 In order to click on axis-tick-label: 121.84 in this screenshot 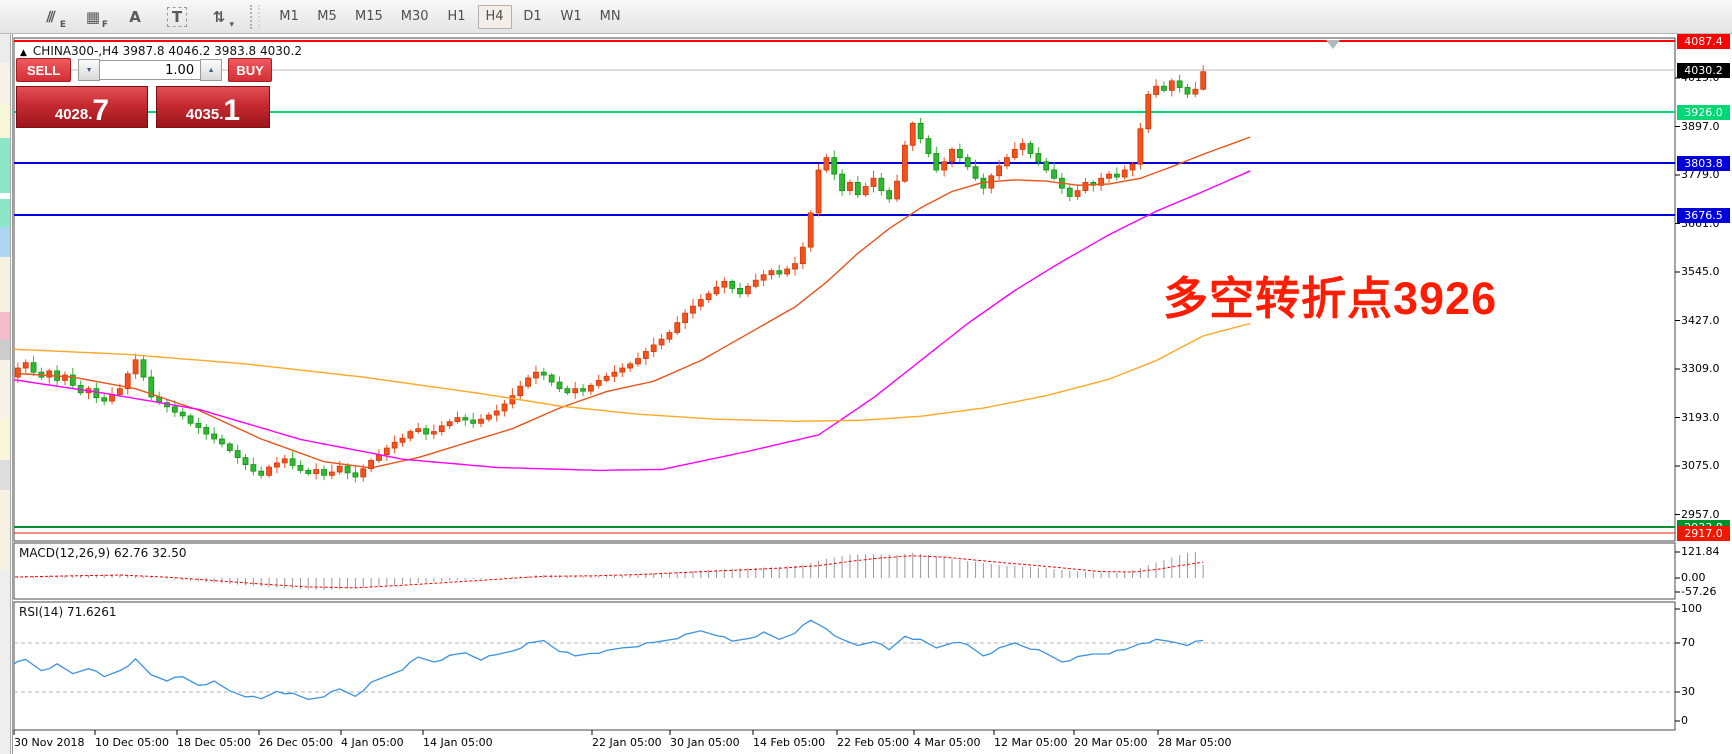, I will do `click(1700, 551)`.